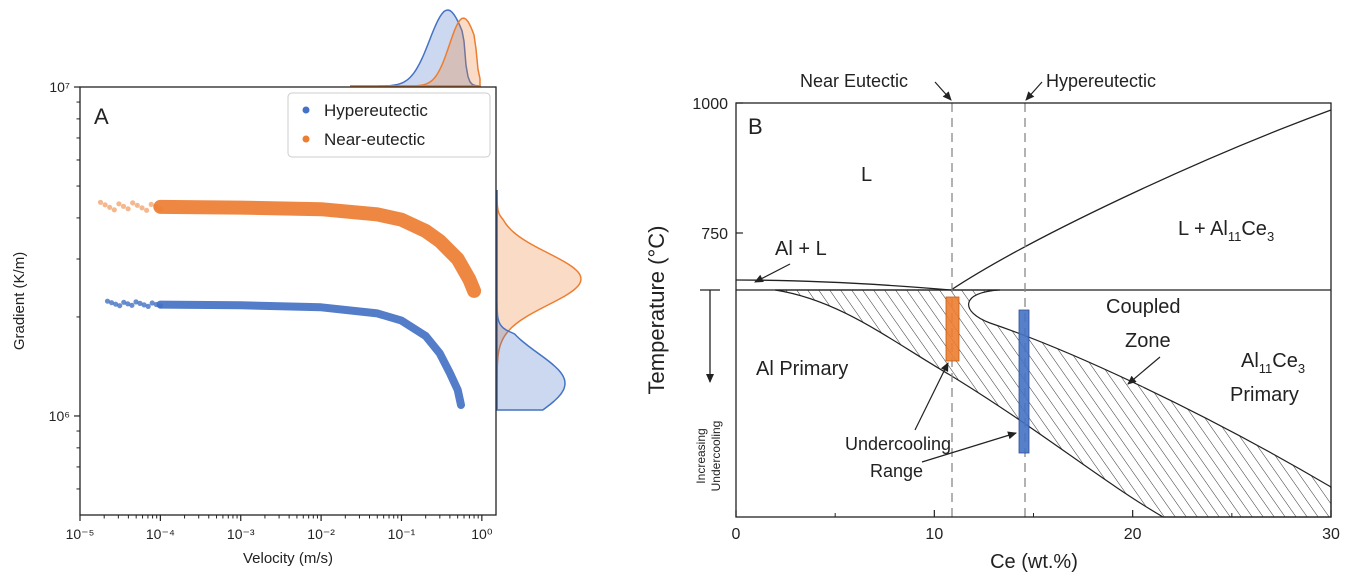 This screenshot has height=577, width=1354. What do you see at coordinates (59, 416) in the screenshot?
I see `y-tick-label-a: 10⁶` at bounding box center [59, 416].